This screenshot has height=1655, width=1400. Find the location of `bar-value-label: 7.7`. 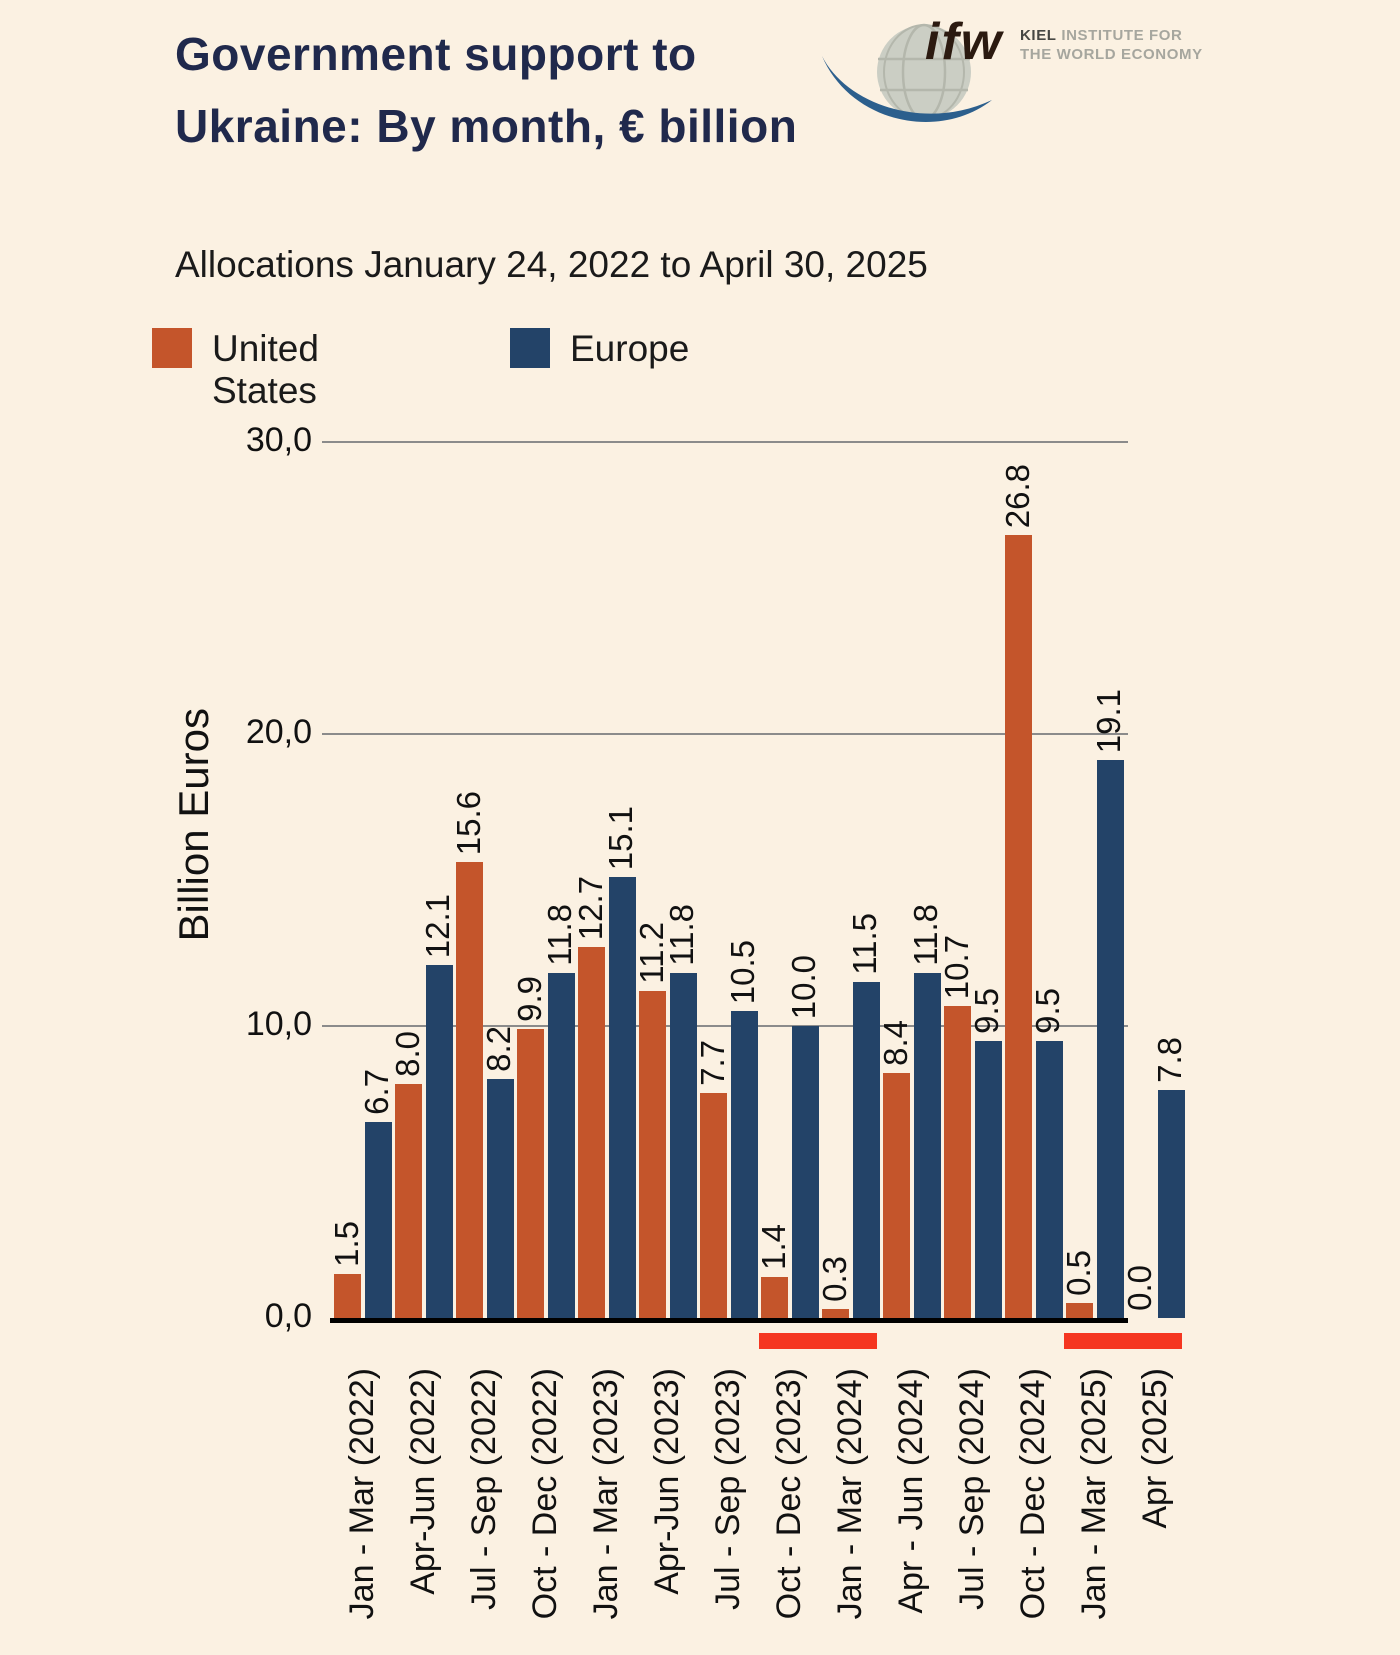

bar-value-label: 7.7 is located at coordinates (712, 1063).